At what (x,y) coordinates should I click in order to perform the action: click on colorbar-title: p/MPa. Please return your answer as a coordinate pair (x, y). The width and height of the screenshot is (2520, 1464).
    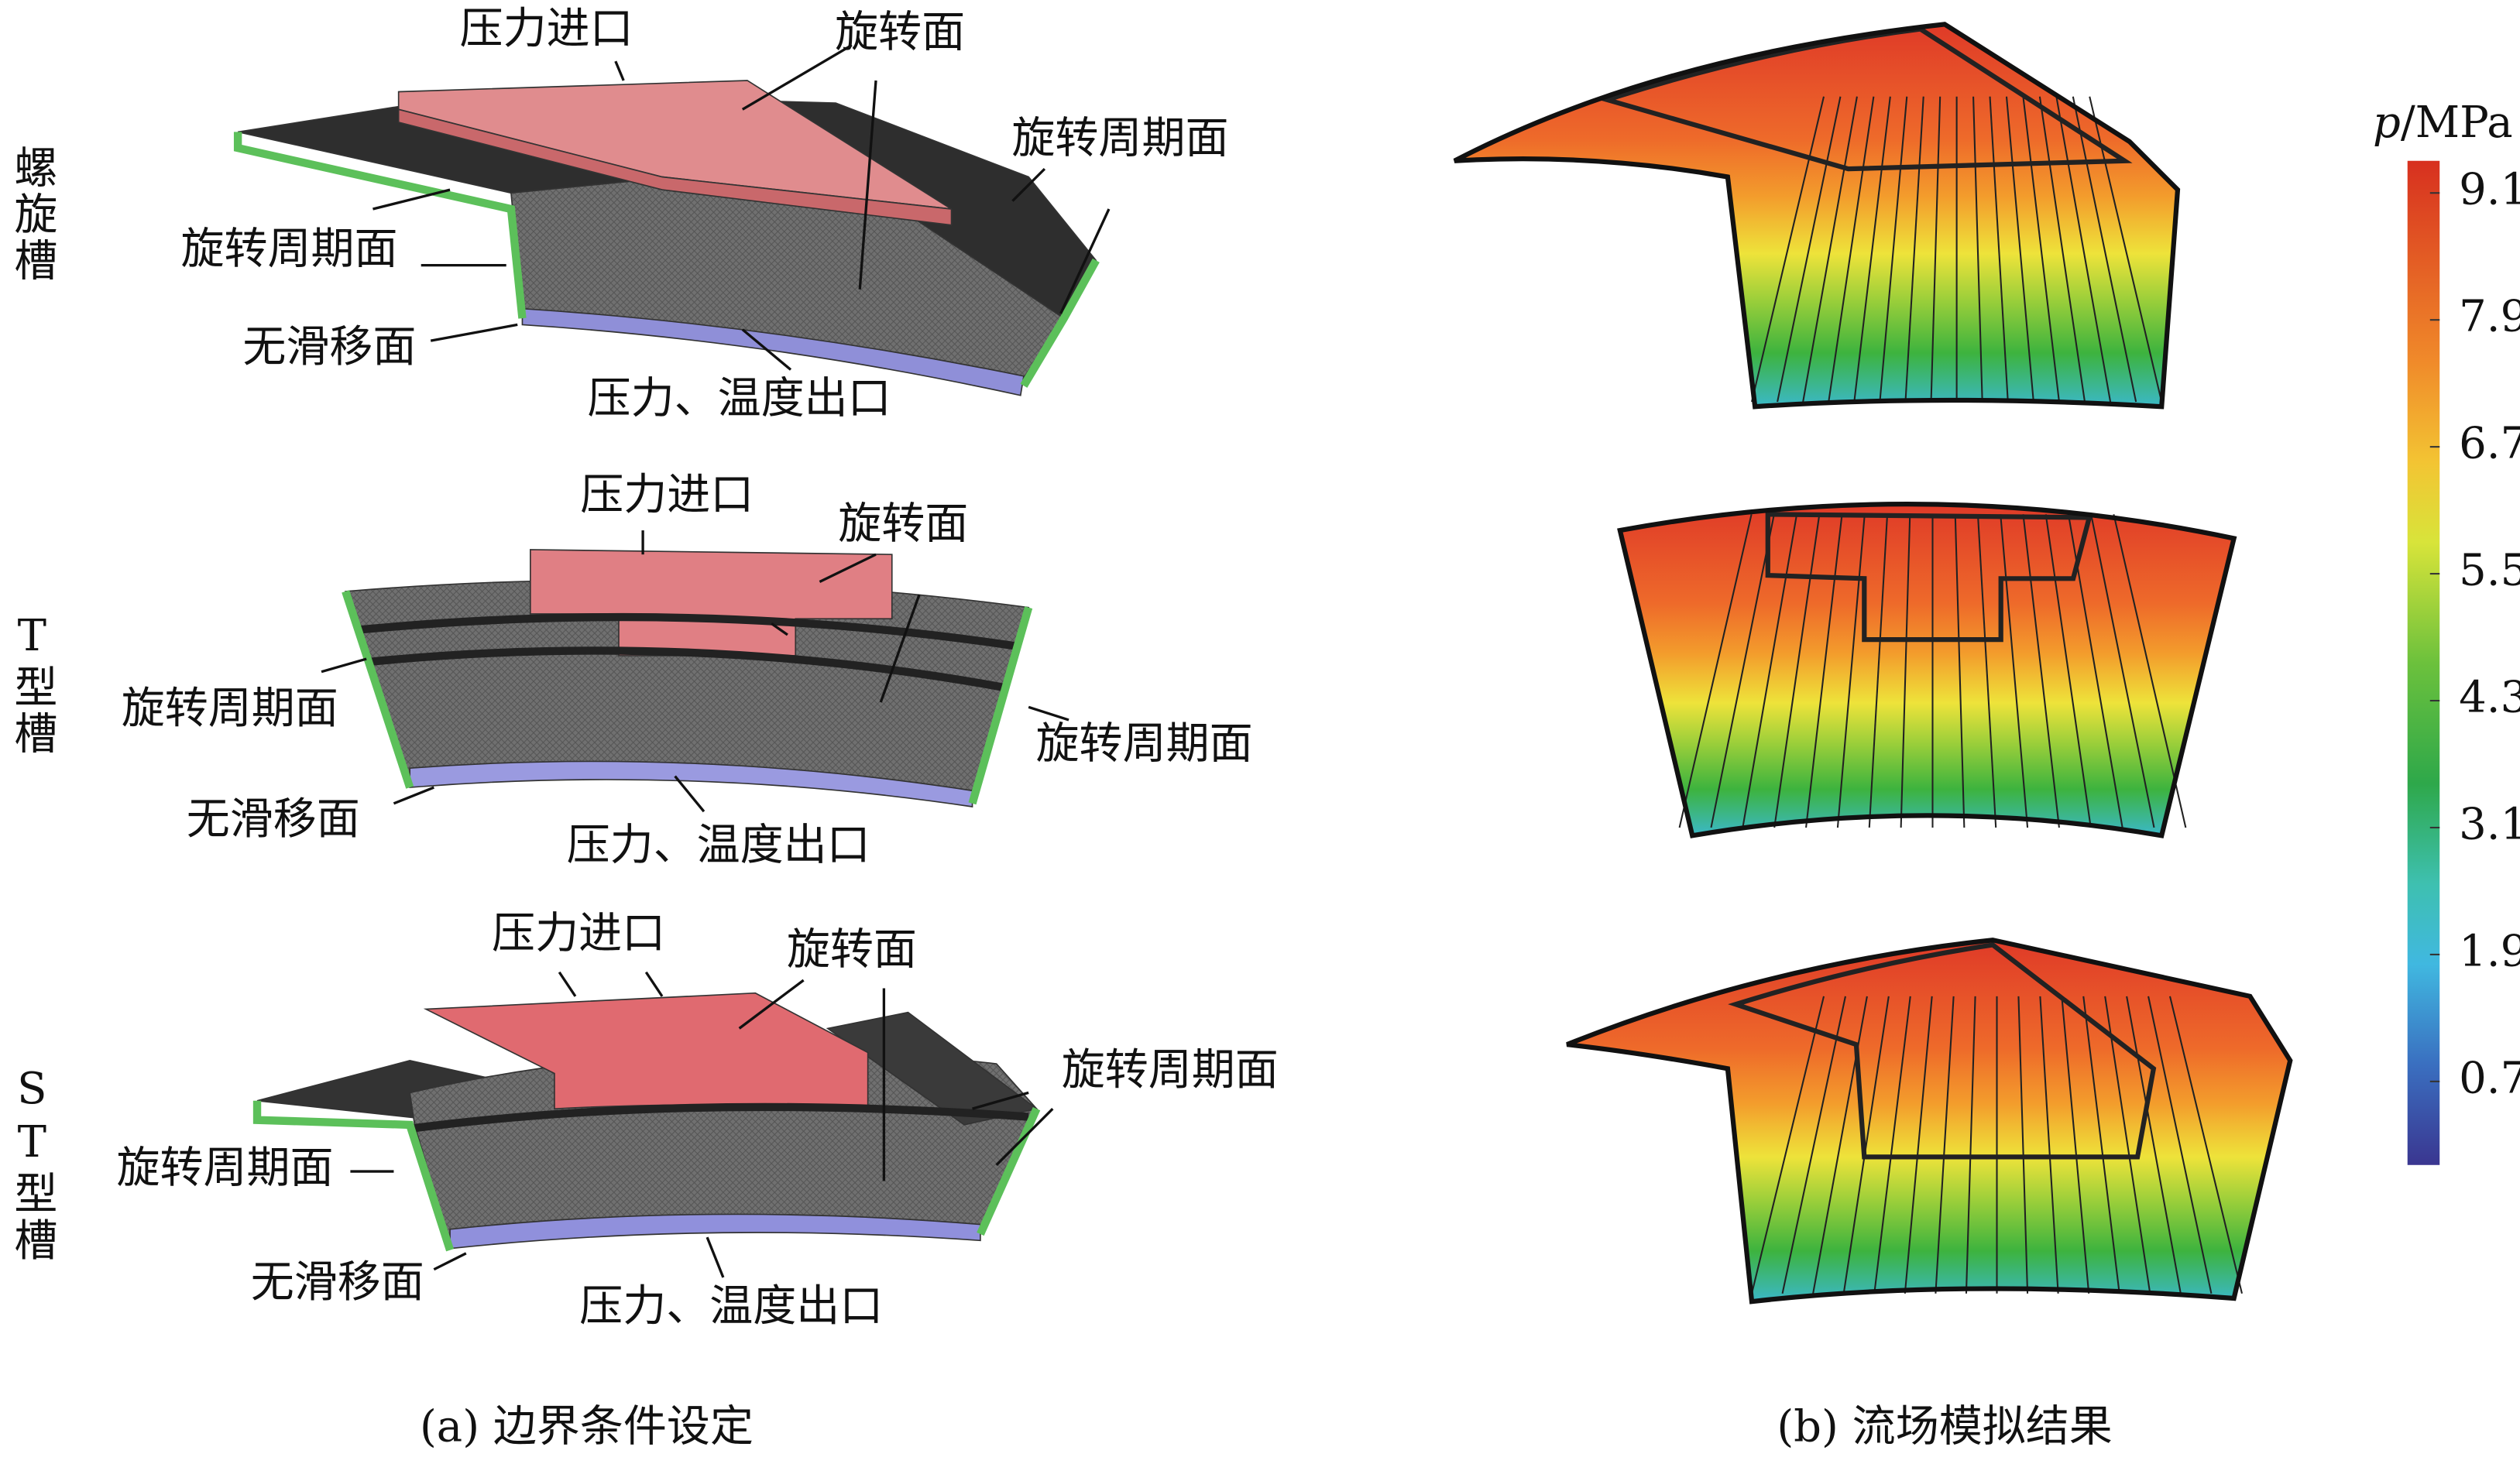
    Looking at the image, I should click on (2443, 123).